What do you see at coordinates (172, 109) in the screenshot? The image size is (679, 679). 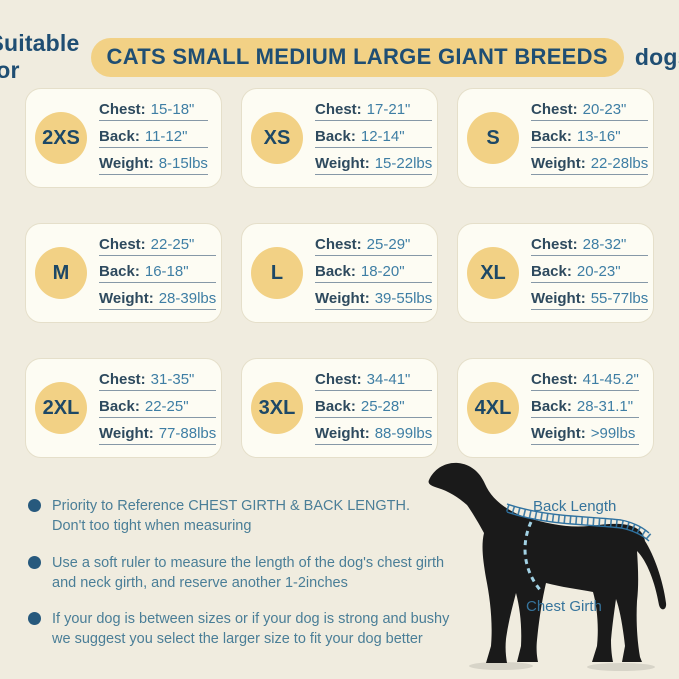 I see `chest-value: 15-18"` at bounding box center [172, 109].